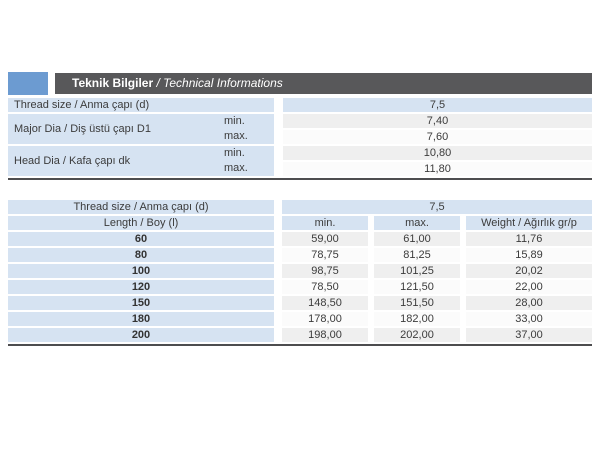  What do you see at coordinates (417, 319) in the screenshot?
I see `max-cell: 182,00` at bounding box center [417, 319].